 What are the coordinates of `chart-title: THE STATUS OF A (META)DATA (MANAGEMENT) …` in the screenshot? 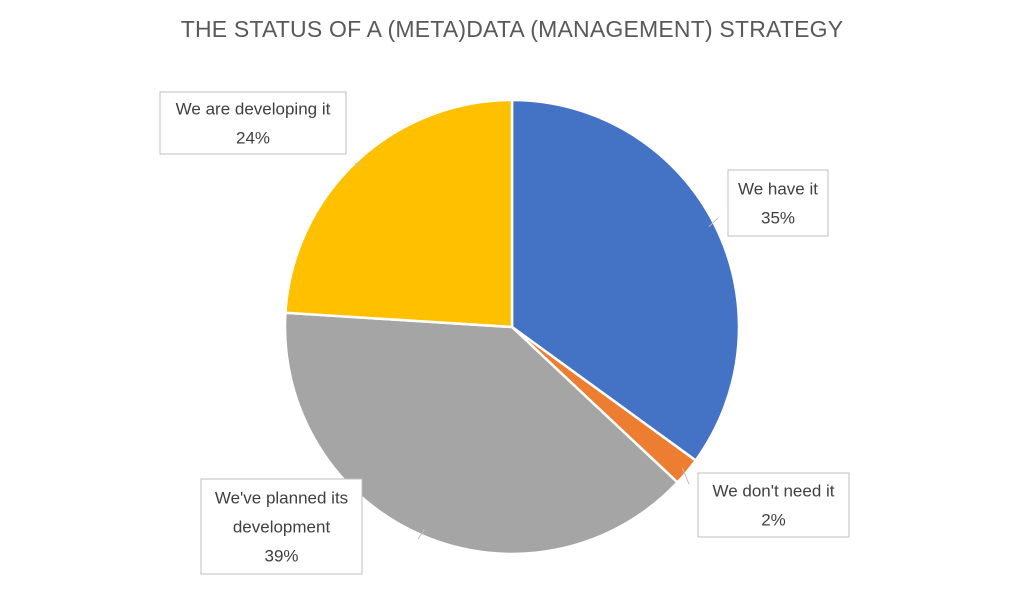 It's located at (512, 29).